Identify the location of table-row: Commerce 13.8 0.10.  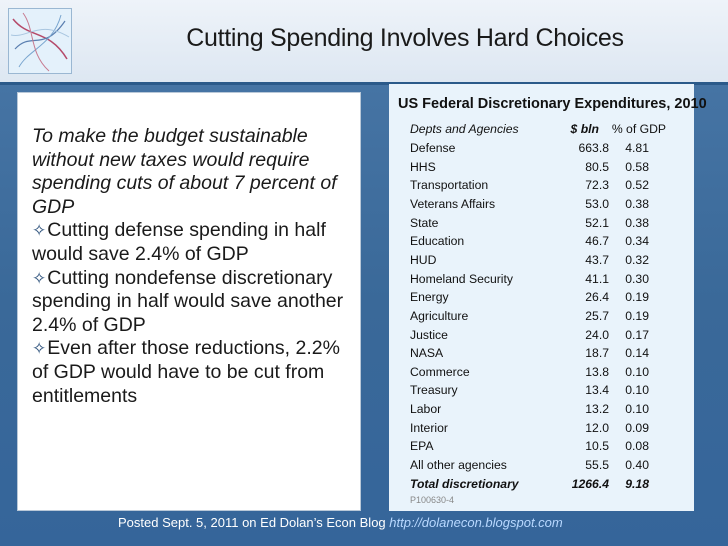
(541, 374).